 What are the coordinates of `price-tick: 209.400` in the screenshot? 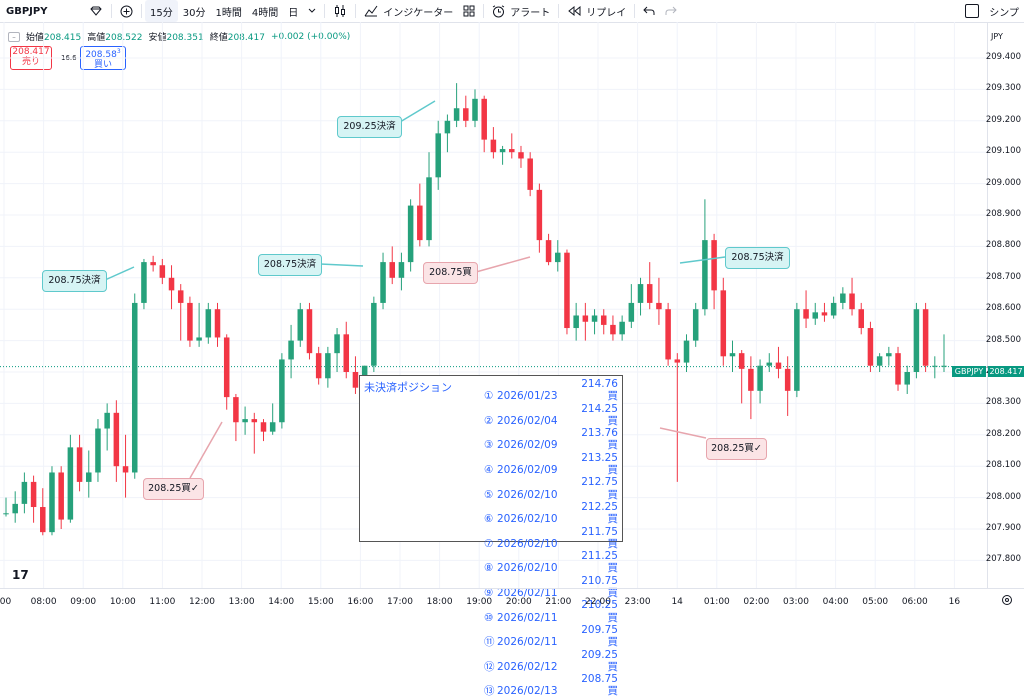 It's located at (1003, 57).